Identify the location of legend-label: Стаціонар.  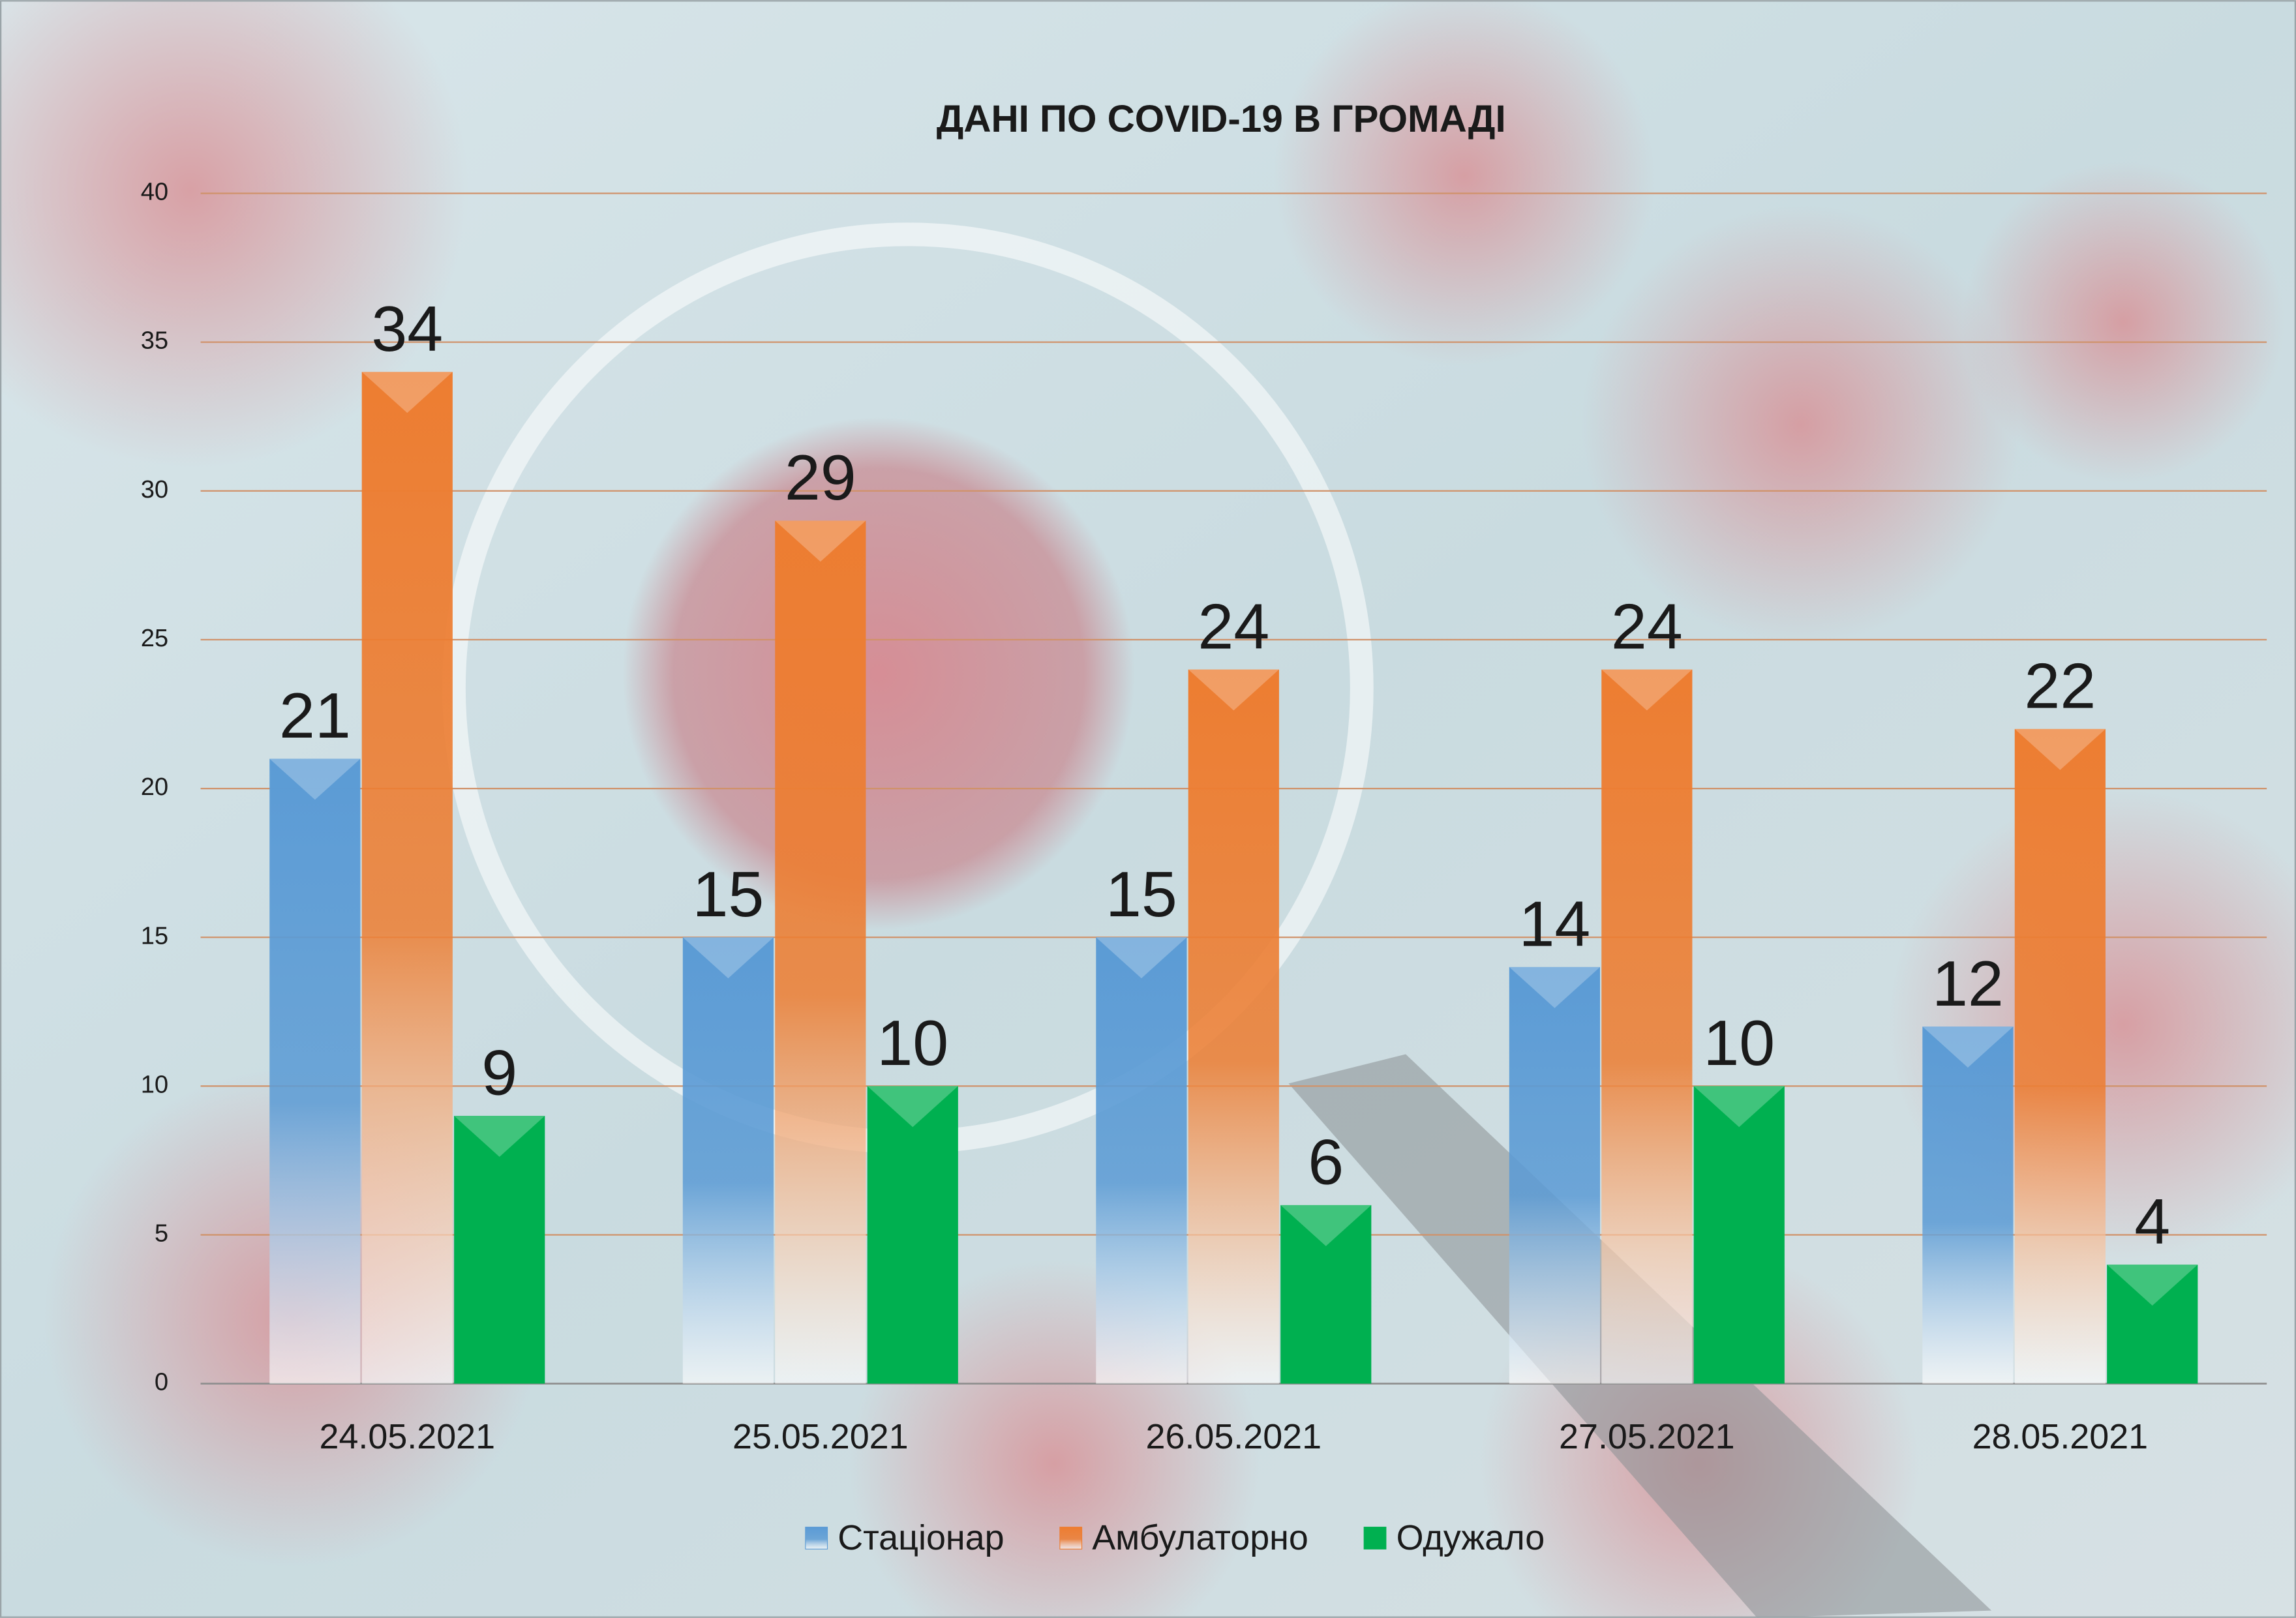
(921, 1537).